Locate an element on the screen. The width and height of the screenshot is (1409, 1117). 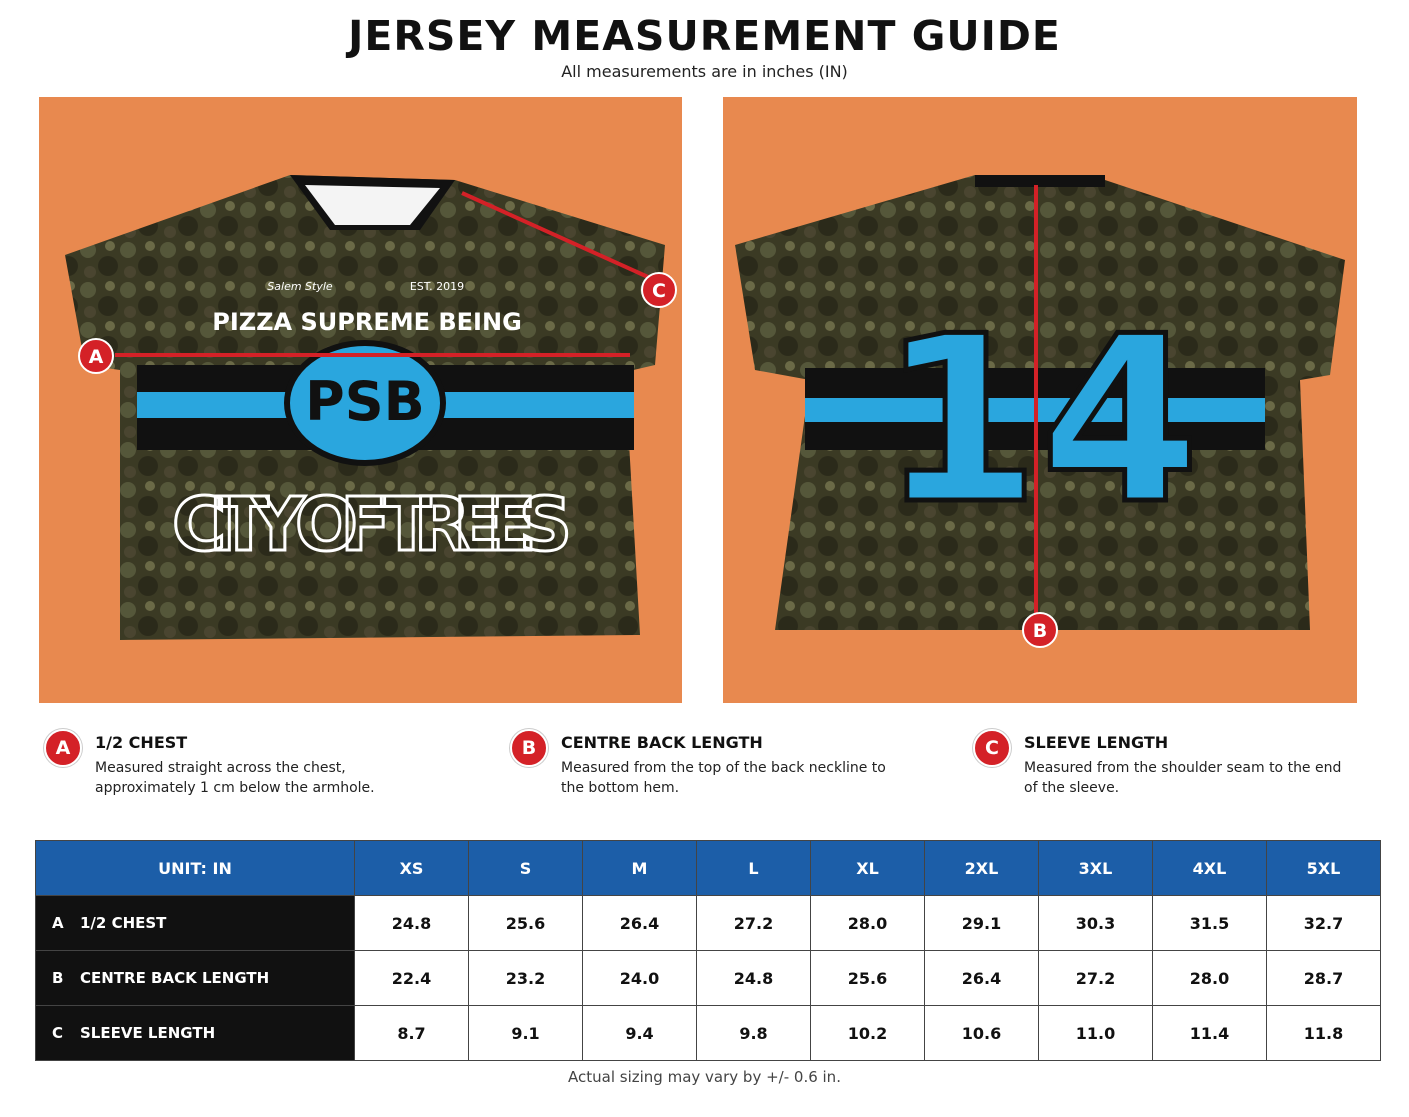
front-est: EST. 2019 is located at coordinates (437, 286).